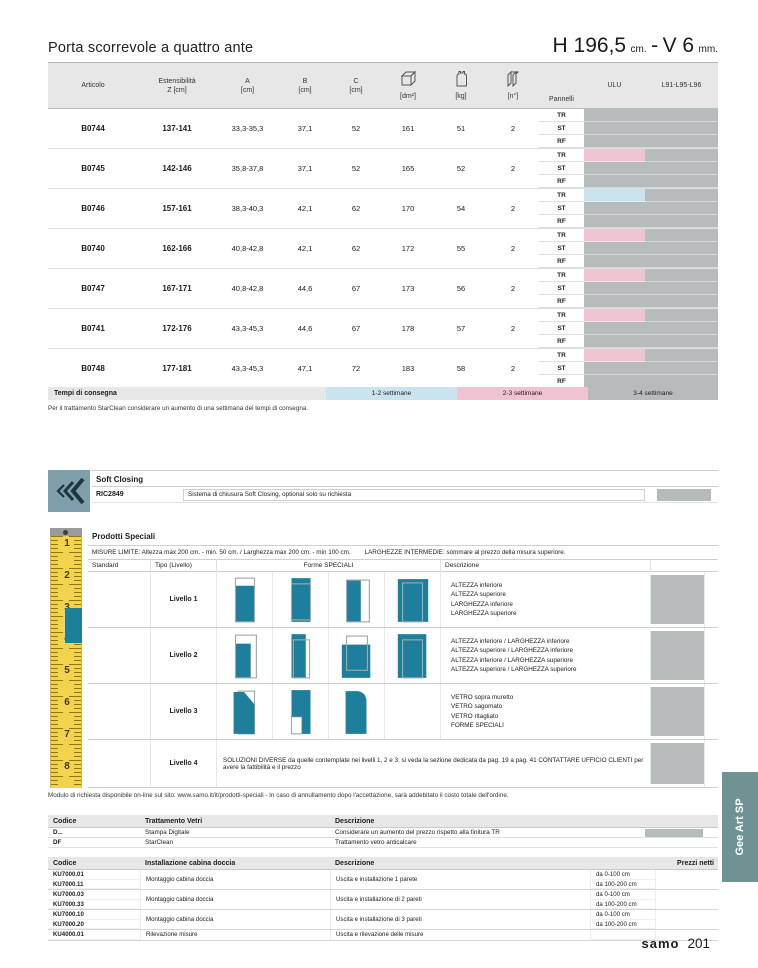 Image resolution: width=758 pixels, height=968 pixels. Describe the element at coordinates (391, 393) in the screenshot. I see `delivery-segment-1-2: 1-2 settimane` at that location.